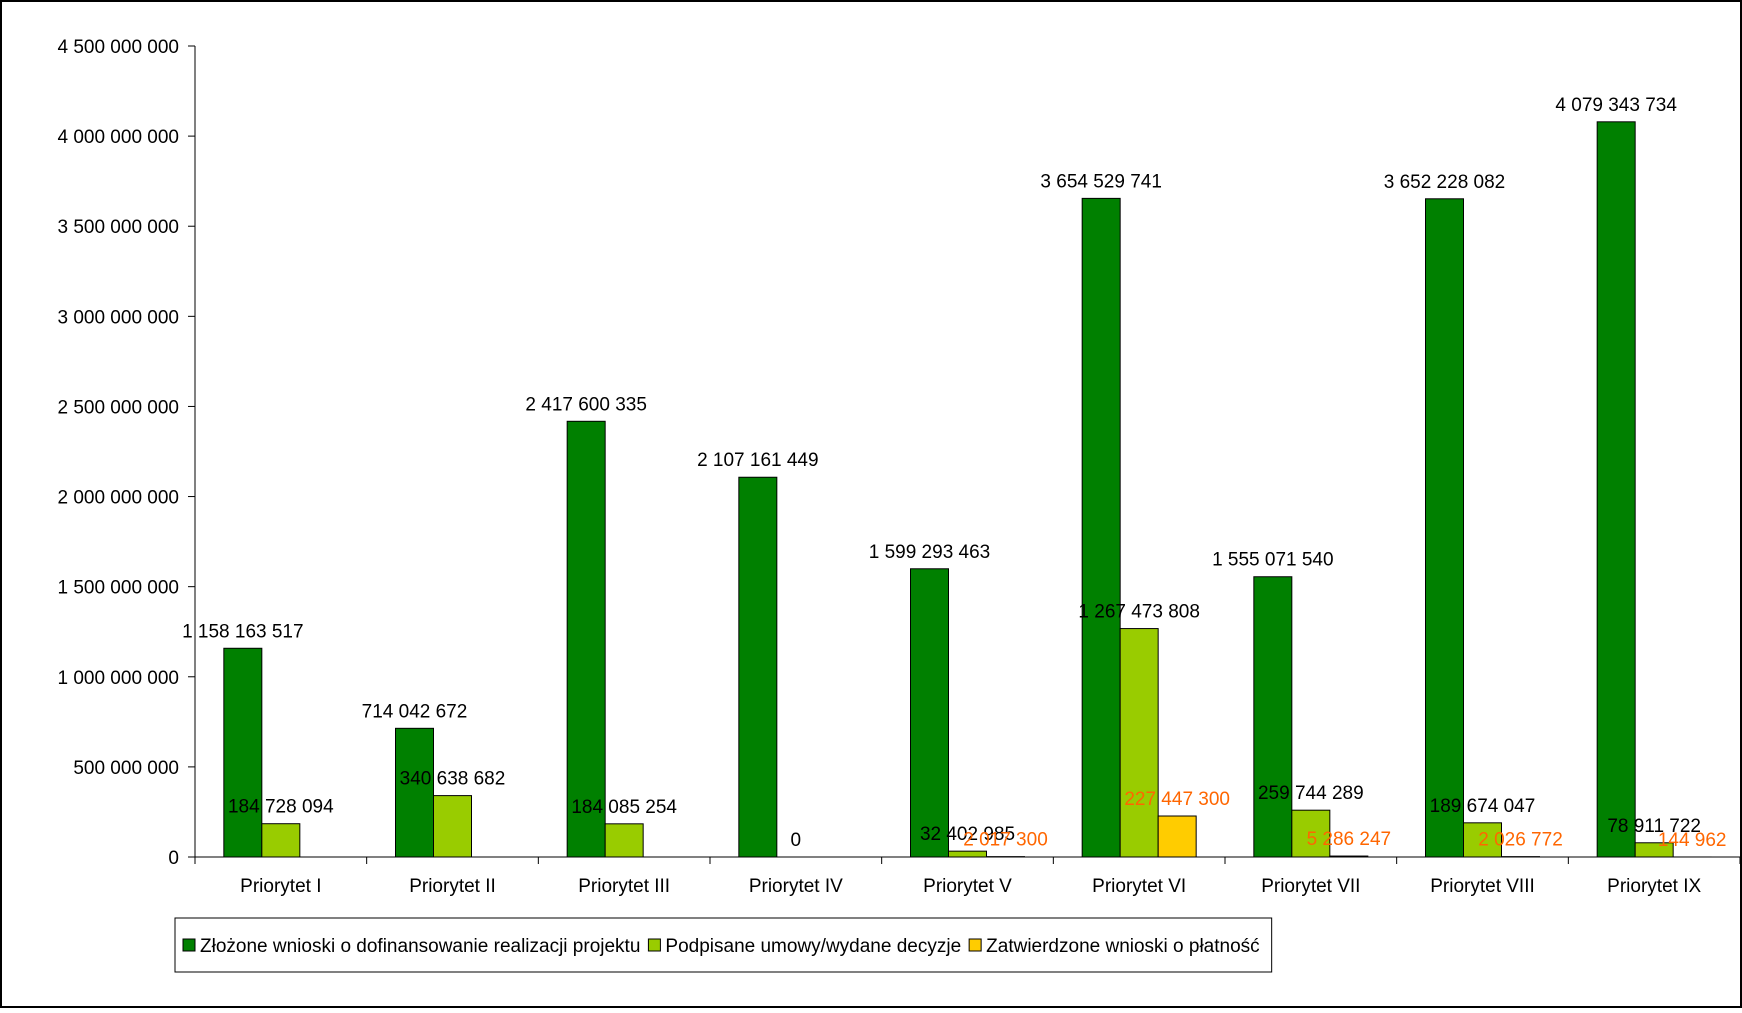 The width and height of the screenshot is (1742, 1013). Describe the element at coordinates (1482, 886) in the screenshot. I see `x-category-label: Priorytet VIII` at that location.